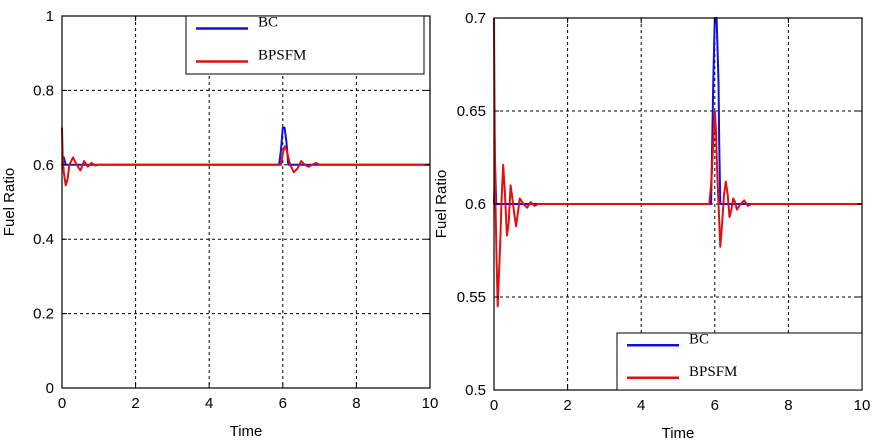 This screenshot has width=881, height=445. I want to click on series-line-bpsfm, so click(245, 157).